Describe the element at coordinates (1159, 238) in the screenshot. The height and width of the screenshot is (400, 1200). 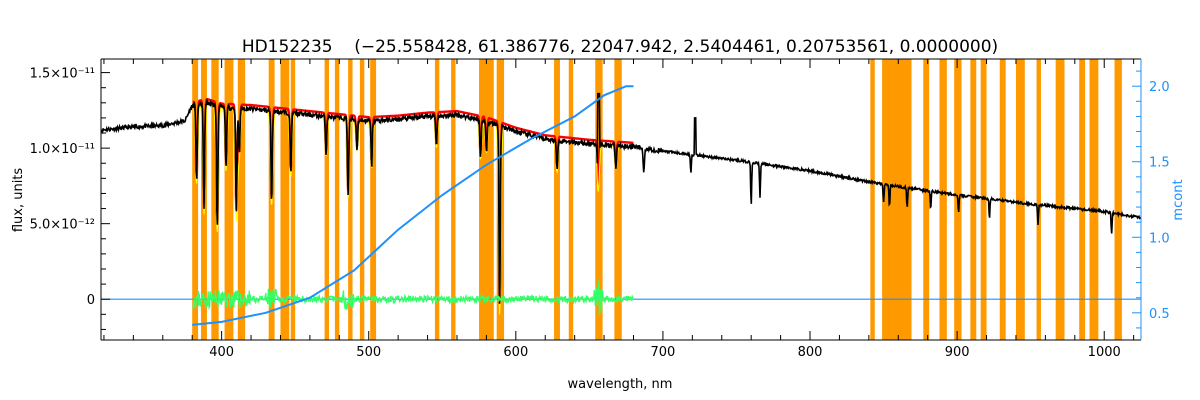
I see `y2-tick-label: 1.0` at that location.